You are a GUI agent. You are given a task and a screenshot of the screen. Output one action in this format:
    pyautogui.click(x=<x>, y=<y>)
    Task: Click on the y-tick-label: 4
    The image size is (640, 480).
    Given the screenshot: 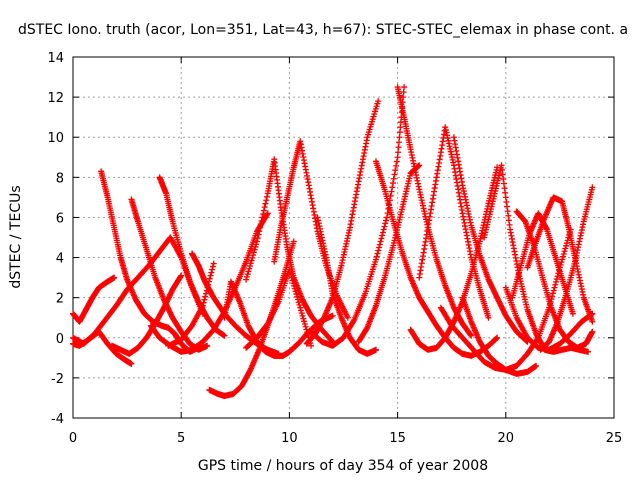 What is the action you would take?
    pyautogui.click(x=60, y=259)
    